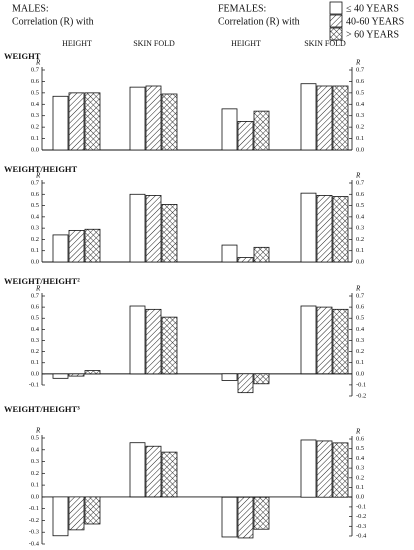 The width and height of the screenshot is (414, 550). Describe the element at coordinates (361, 535) in the screenshot. I see `y2-tick-label: -0.4` at that location.